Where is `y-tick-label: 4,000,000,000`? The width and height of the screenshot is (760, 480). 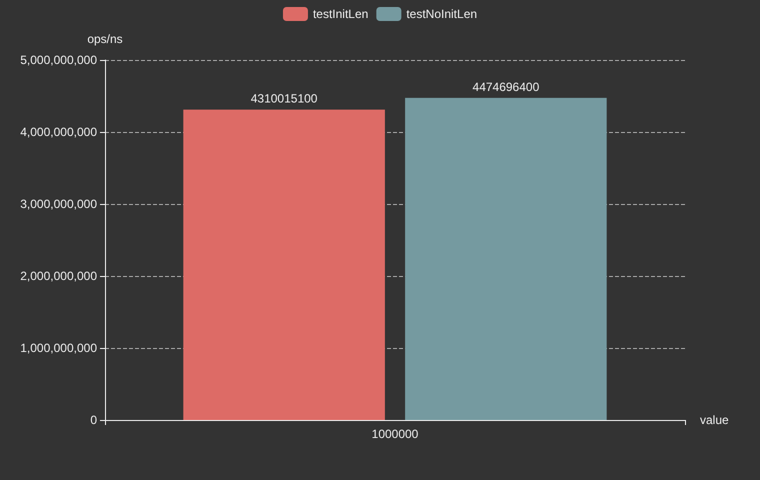
y-tick-label: 4,000,000,000 is located at coordinates (59, 132).